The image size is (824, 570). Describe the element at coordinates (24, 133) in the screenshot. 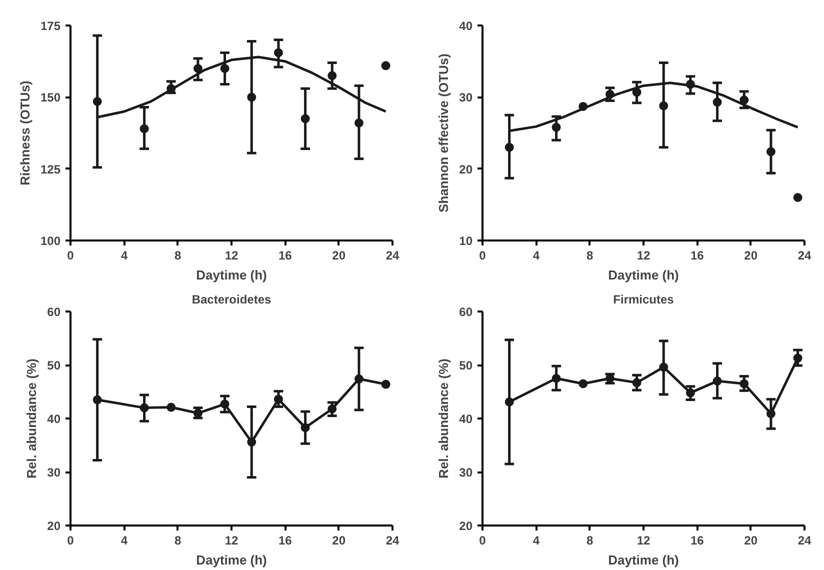

I see `y-axis-title: Richness (OTUs)` at that location.